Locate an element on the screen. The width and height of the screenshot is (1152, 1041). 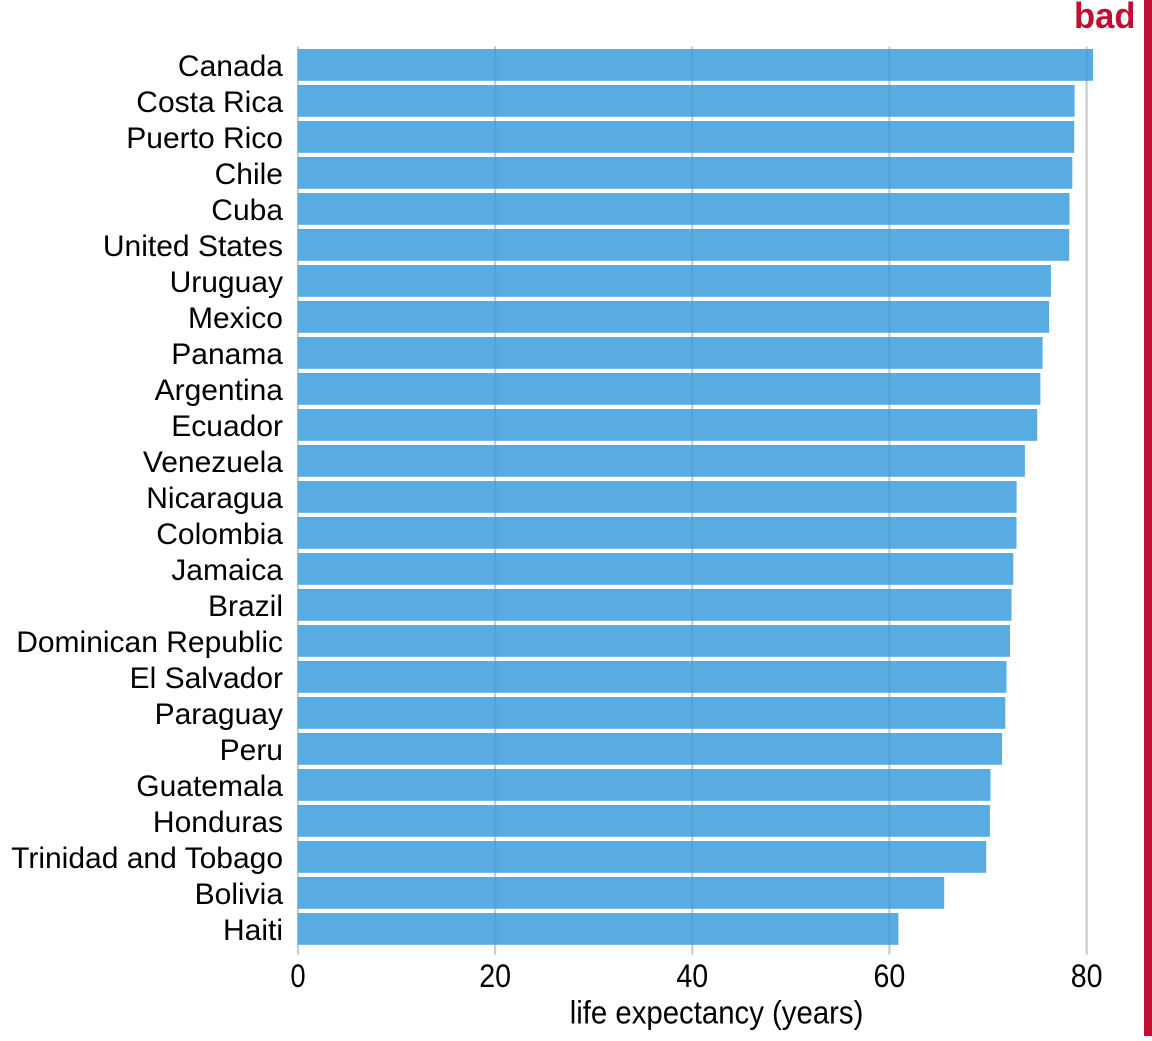
svg-text: Argentina is located at coordinates (219, 390).